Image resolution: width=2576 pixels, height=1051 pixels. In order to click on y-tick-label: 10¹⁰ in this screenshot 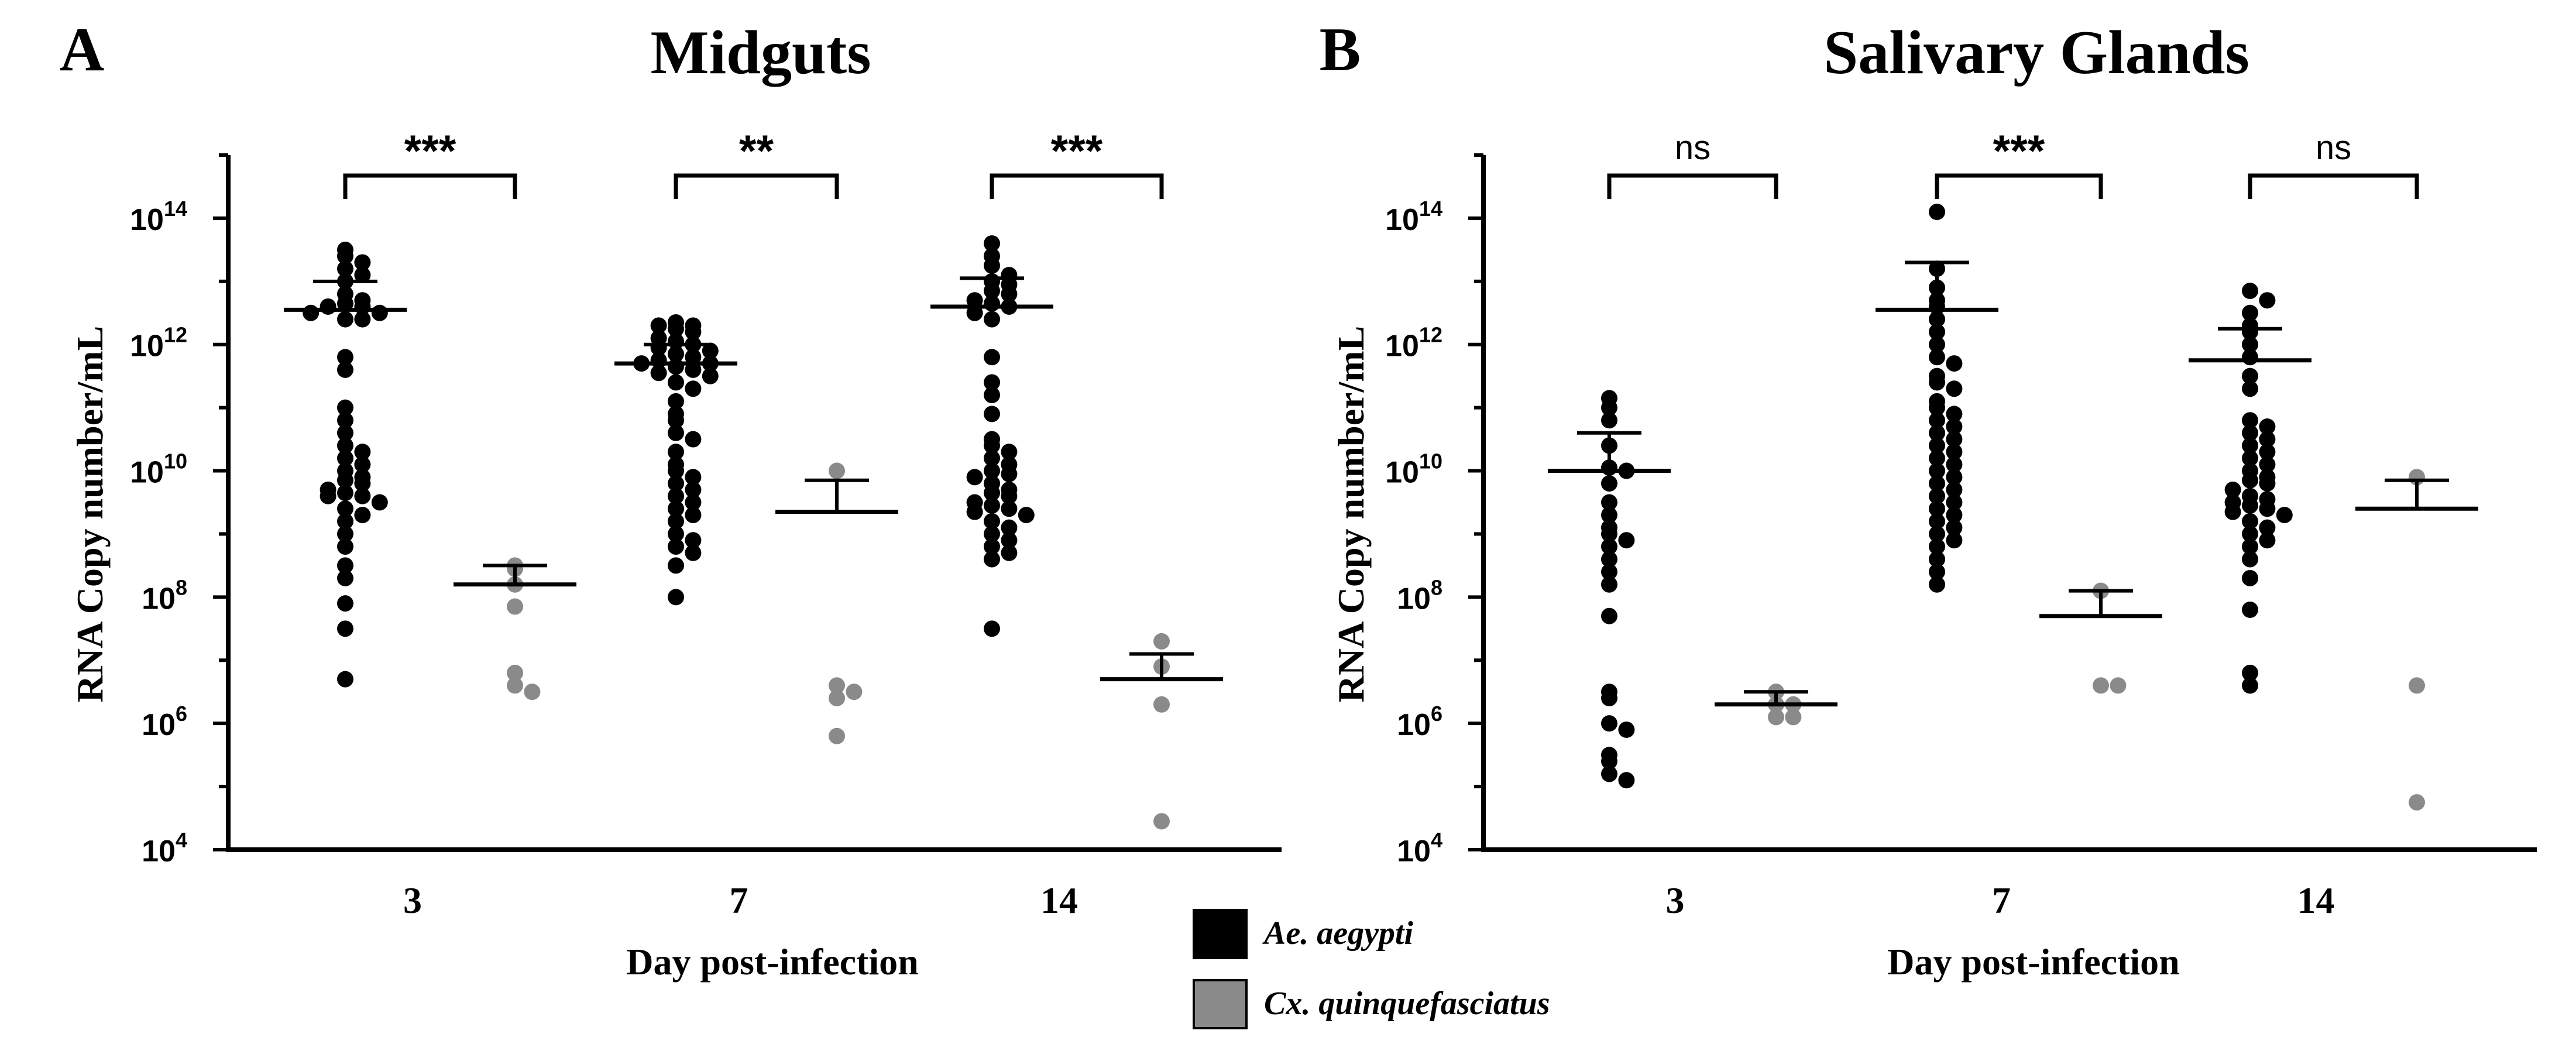, I will do `click(159, 470)`.